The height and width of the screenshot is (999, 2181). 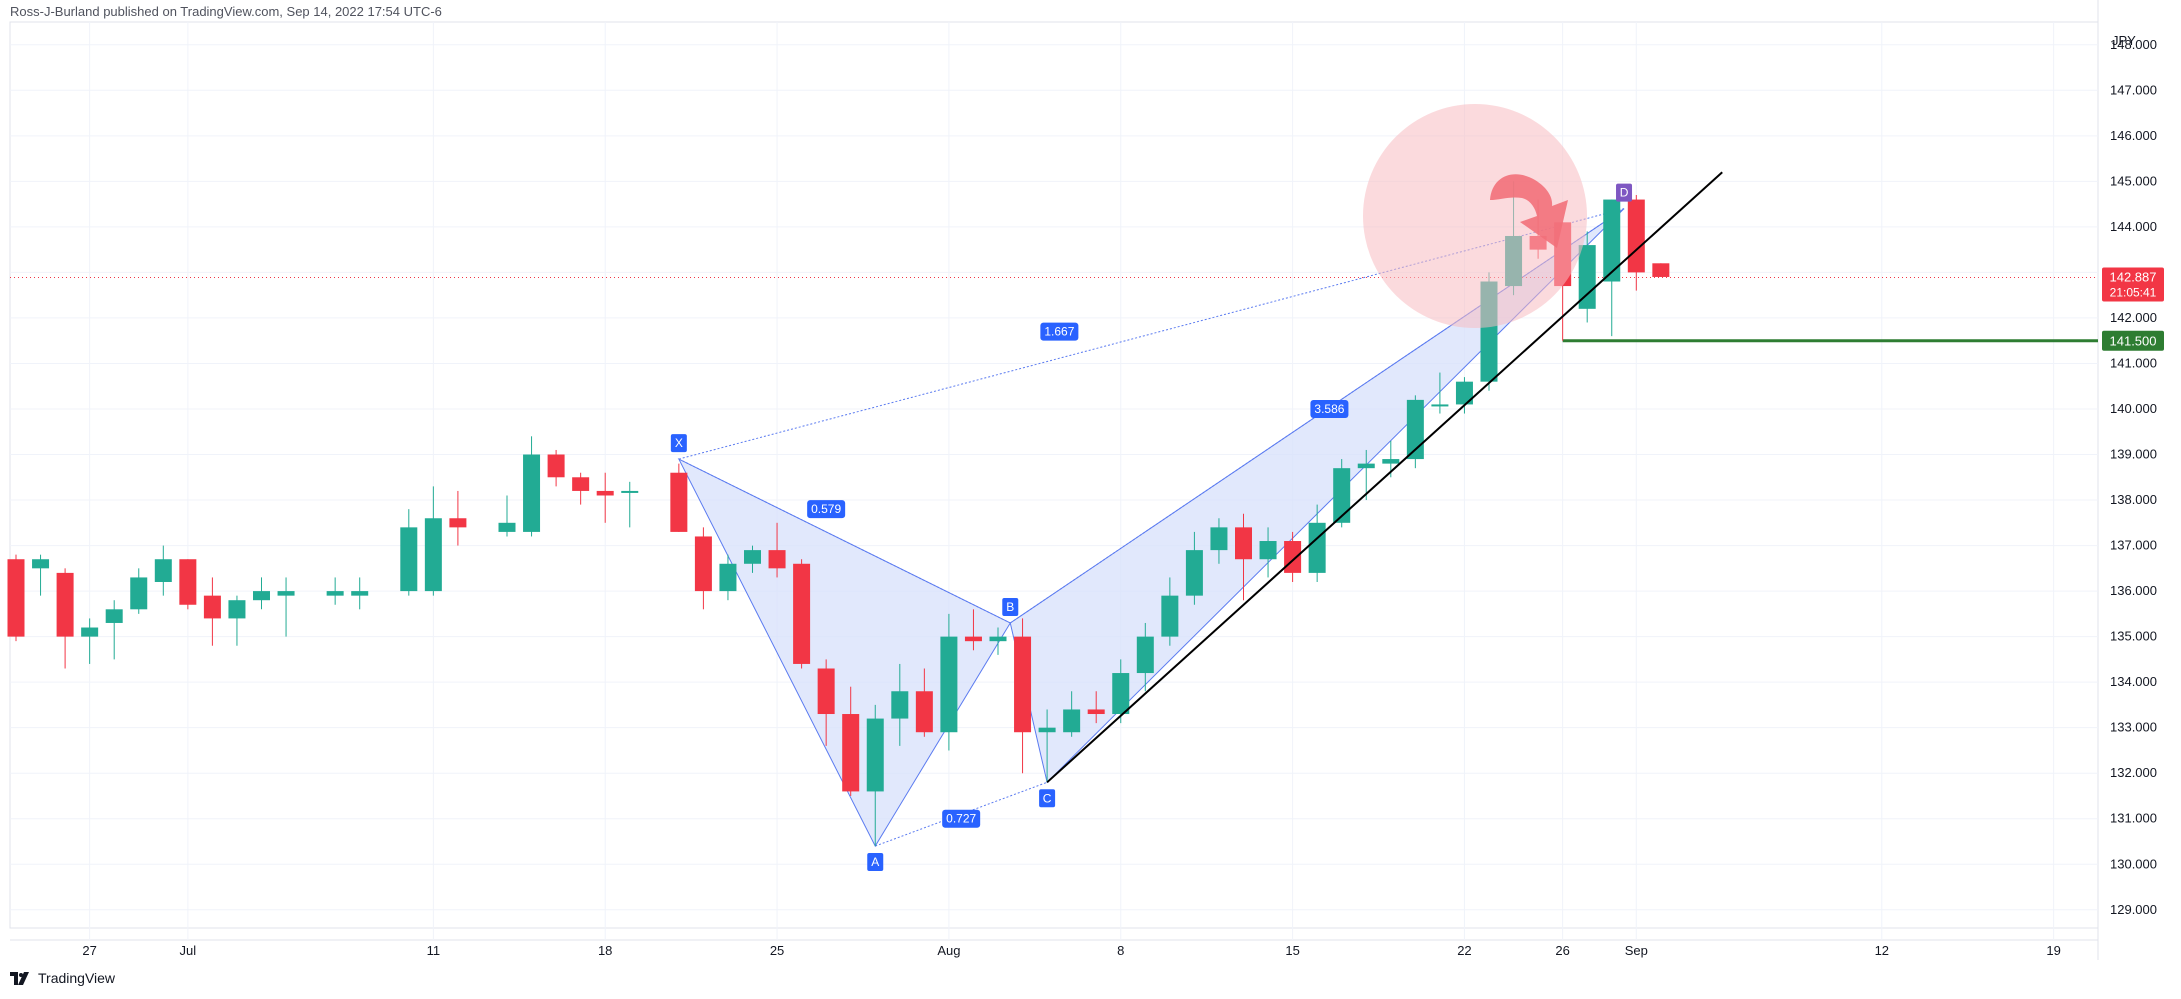 What do you see at coordinates (2133, 727) in the screenshot?
I see `y-tick-label: 133.000` at bounding box center [2133, 727].